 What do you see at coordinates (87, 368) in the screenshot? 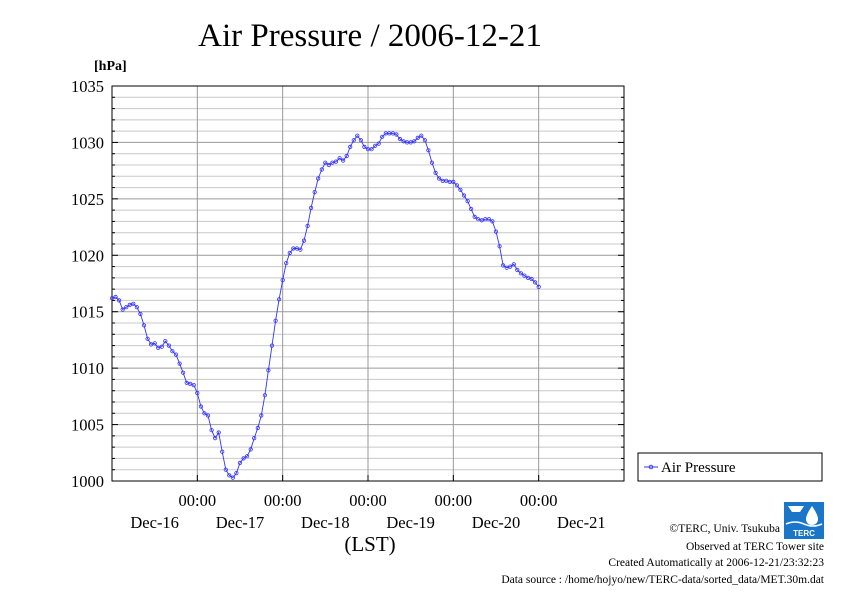
I see `y-tick-label: 1010` at bounding box center [87, 368].